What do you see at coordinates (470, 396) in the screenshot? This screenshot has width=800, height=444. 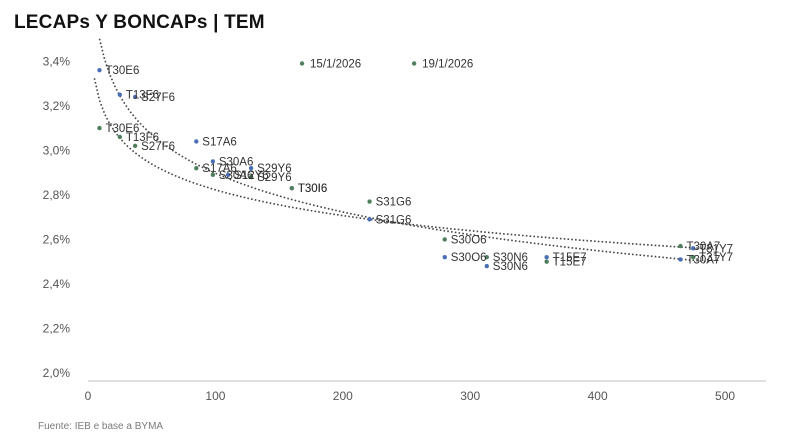 I see `x-tick-label: 300` at bounding box center [470, 396].